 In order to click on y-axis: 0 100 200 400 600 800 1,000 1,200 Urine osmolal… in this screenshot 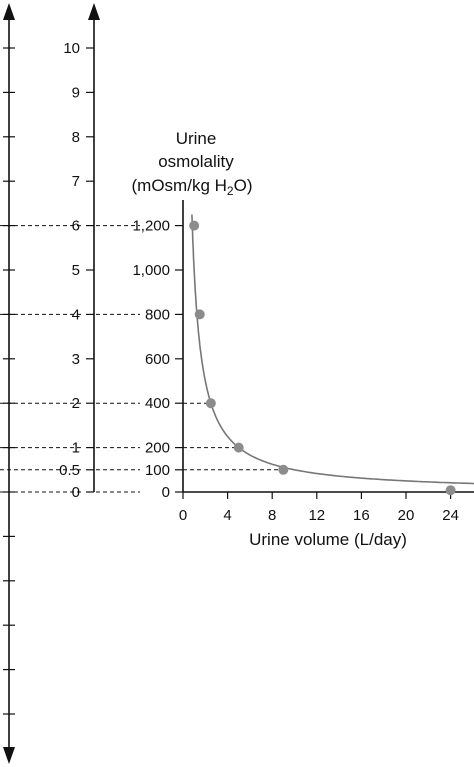, I will do `click(192, 315)`.